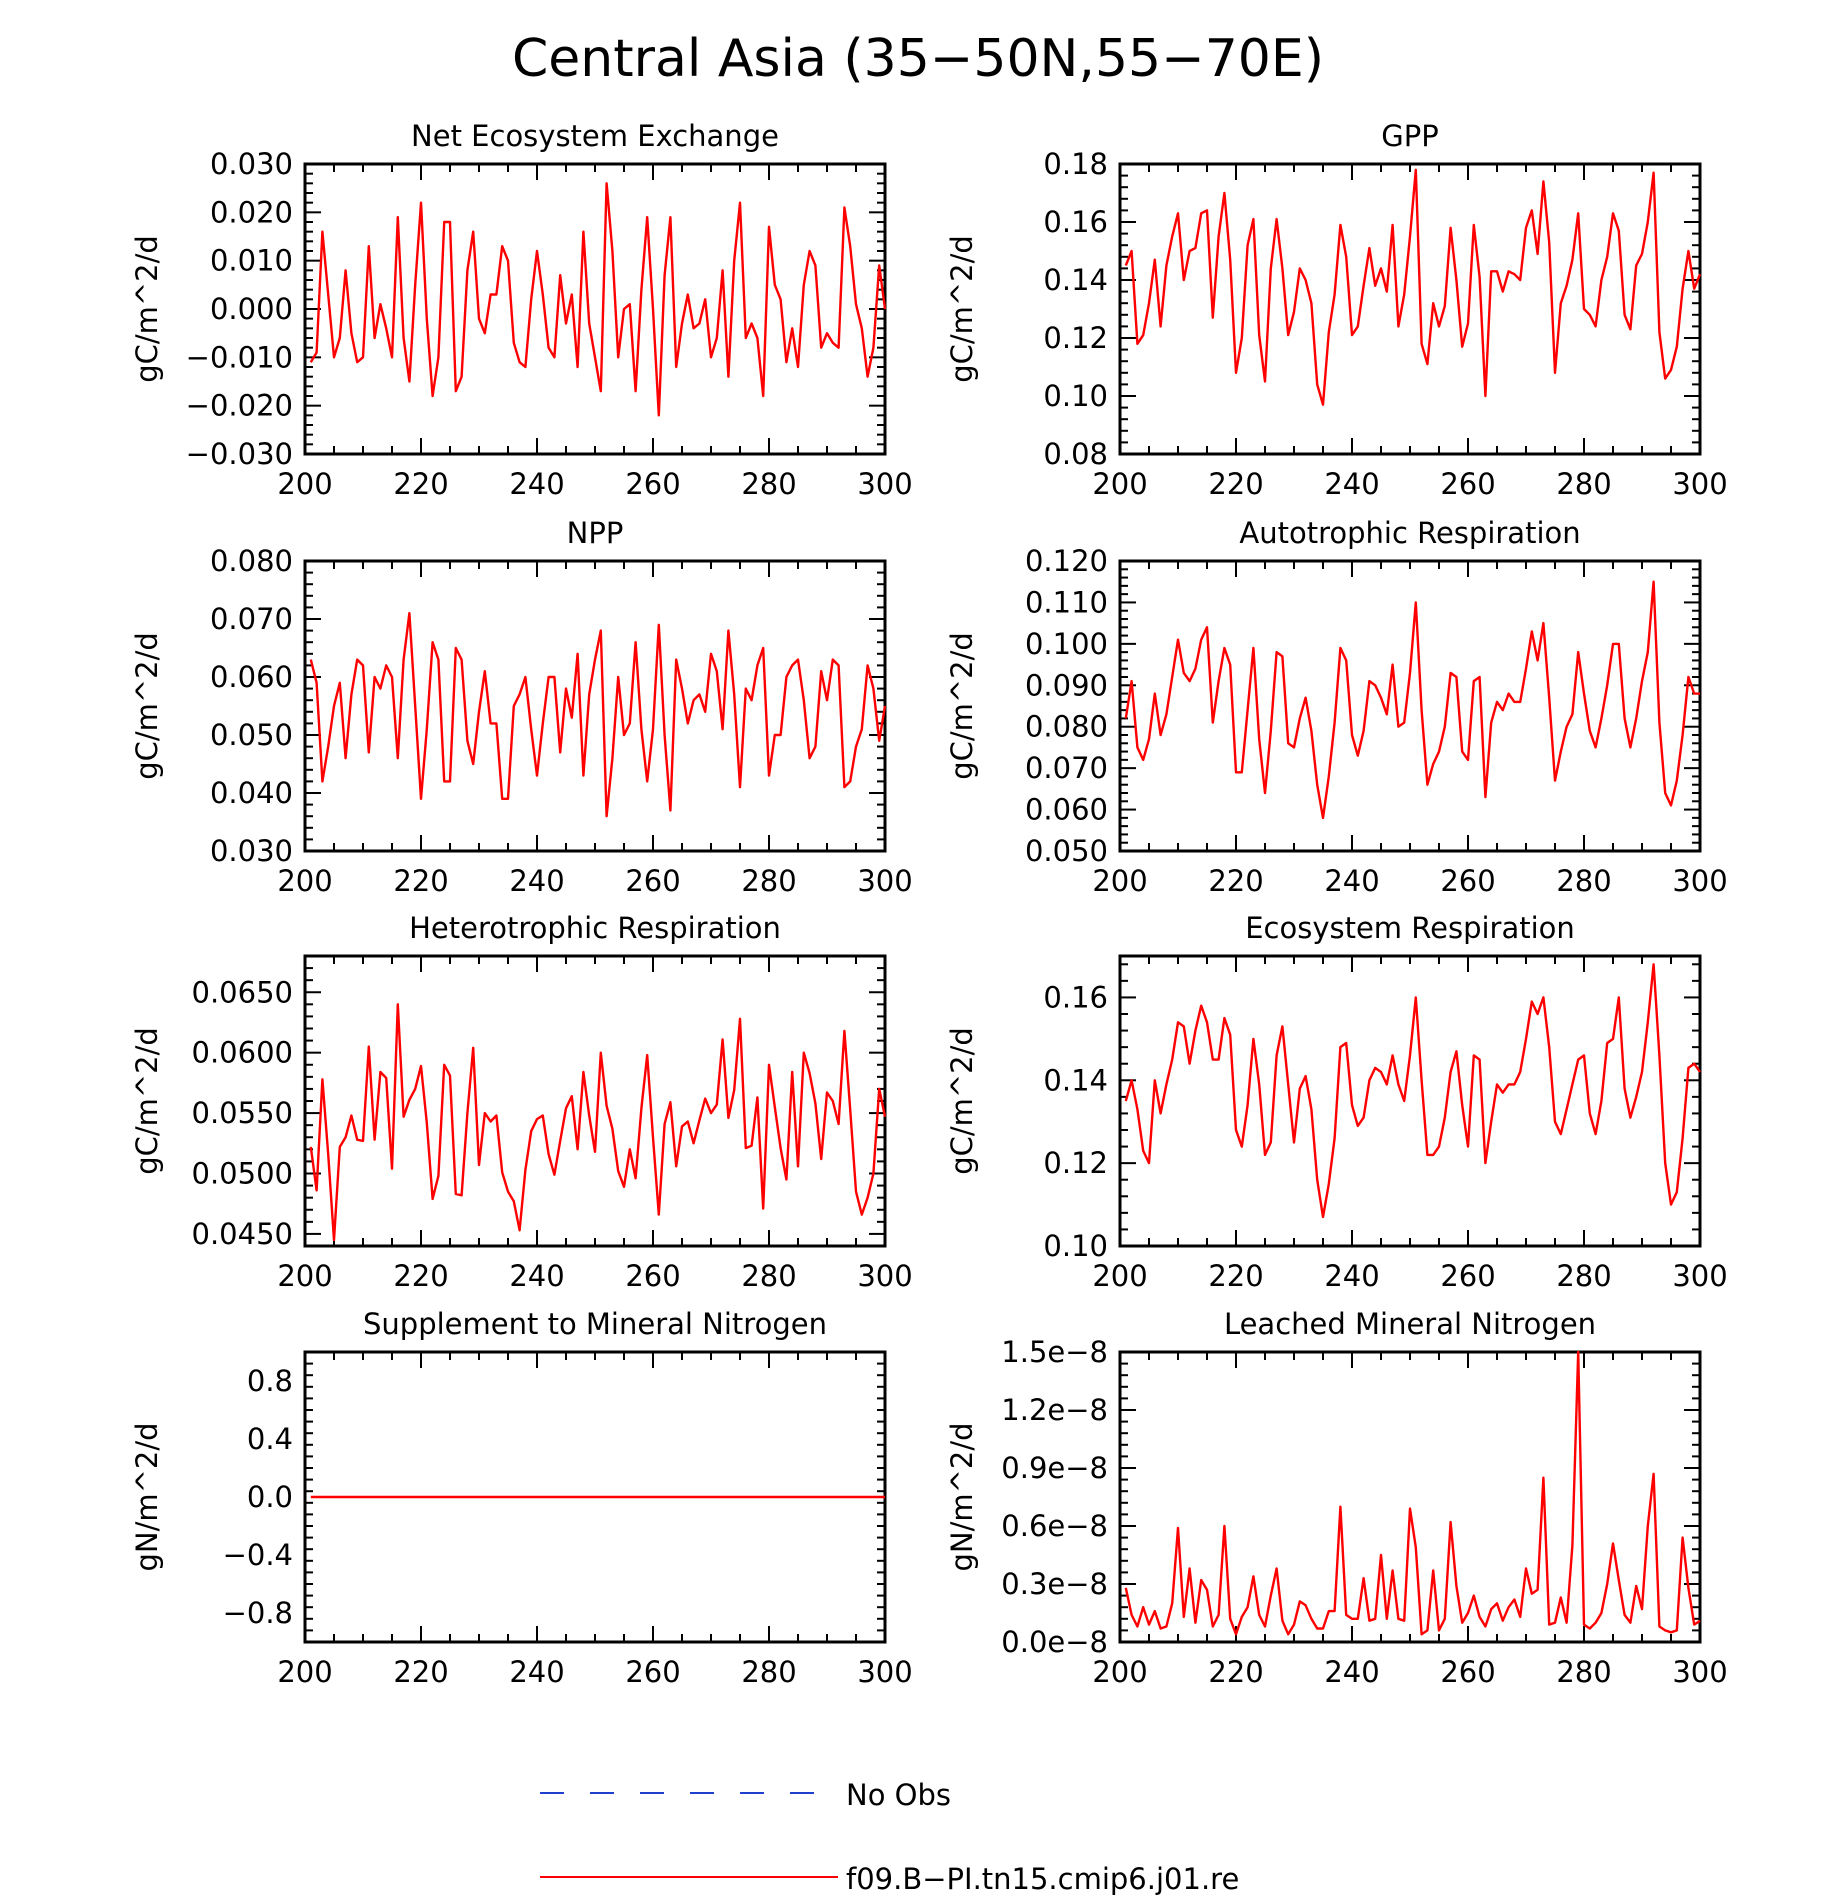  Describe the element at coordinates (147, 1496) in the screenshot. I see `y-axis-label: gN/m^2/d` at that location.